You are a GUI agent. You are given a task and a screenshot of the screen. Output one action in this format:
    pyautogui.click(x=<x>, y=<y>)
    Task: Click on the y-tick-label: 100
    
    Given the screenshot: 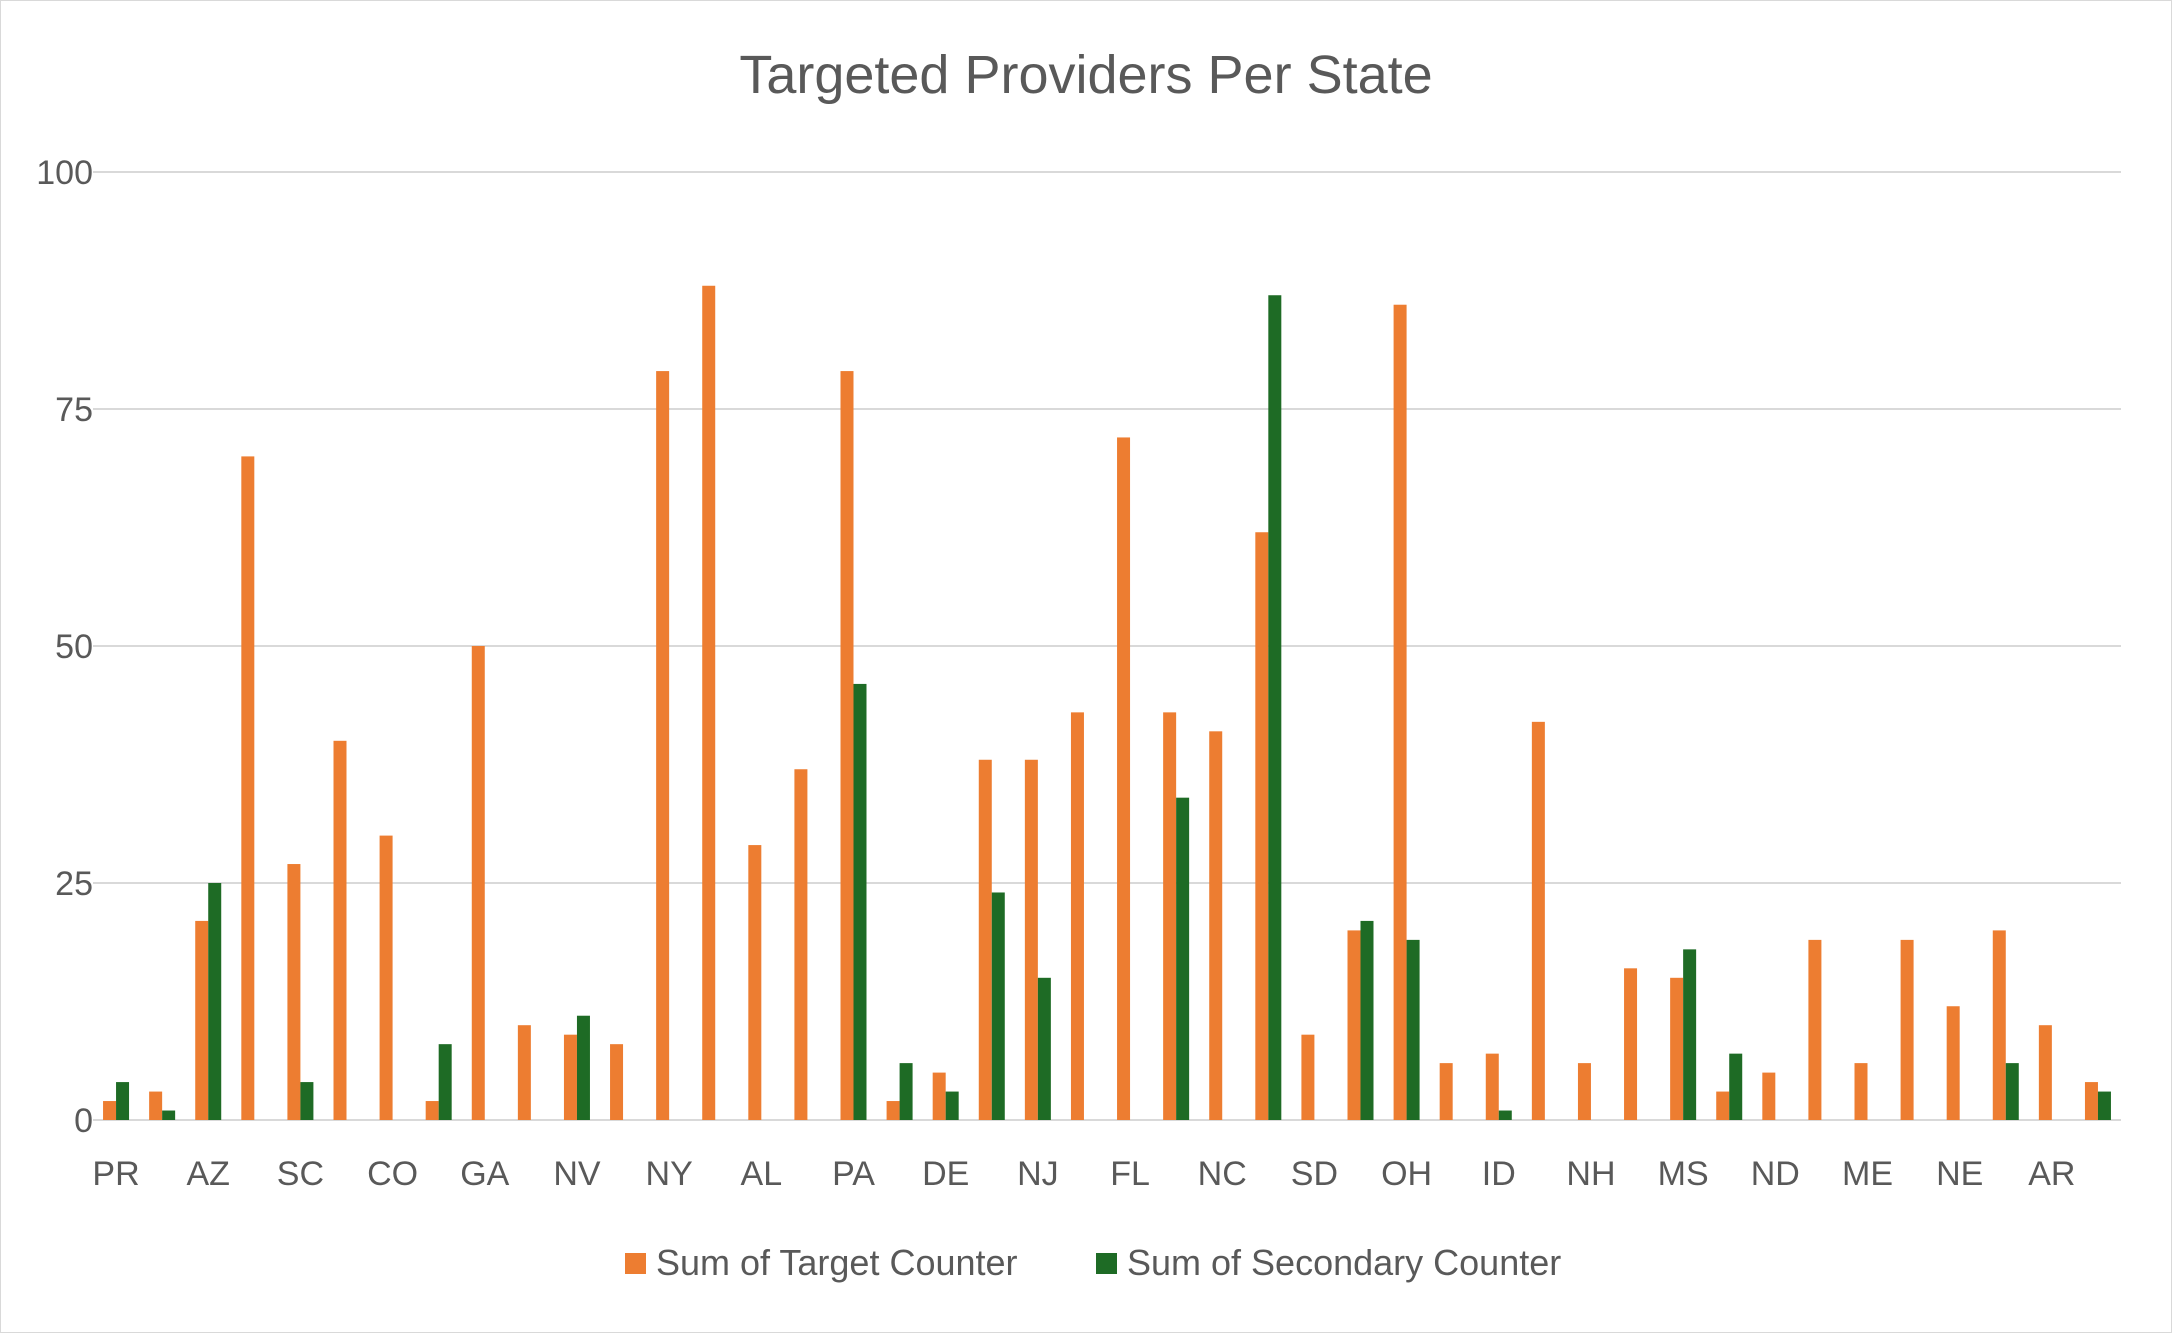 What is the action you would take?
    pyautogui.click(x=64, y=173)
    